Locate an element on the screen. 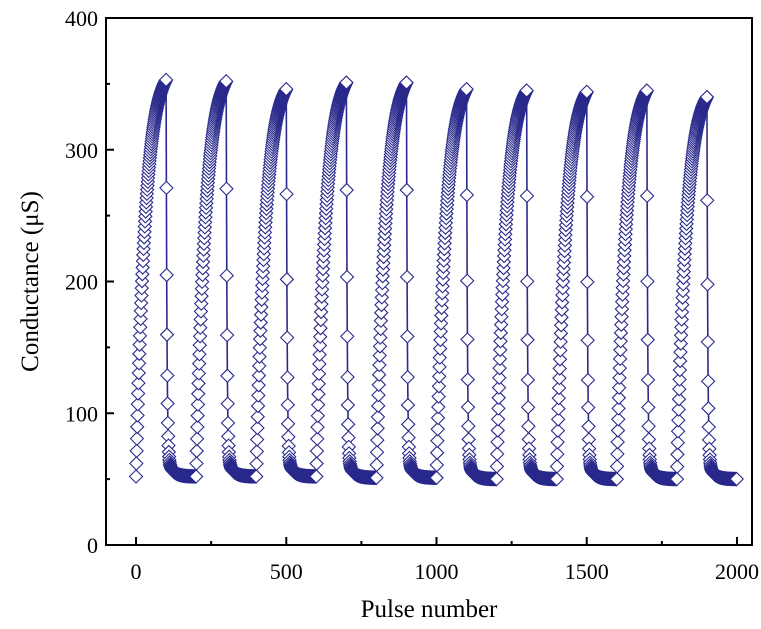 This screenshot has width=761, height=629. x-tick-label: 500 is located at coordinates (286, 571).